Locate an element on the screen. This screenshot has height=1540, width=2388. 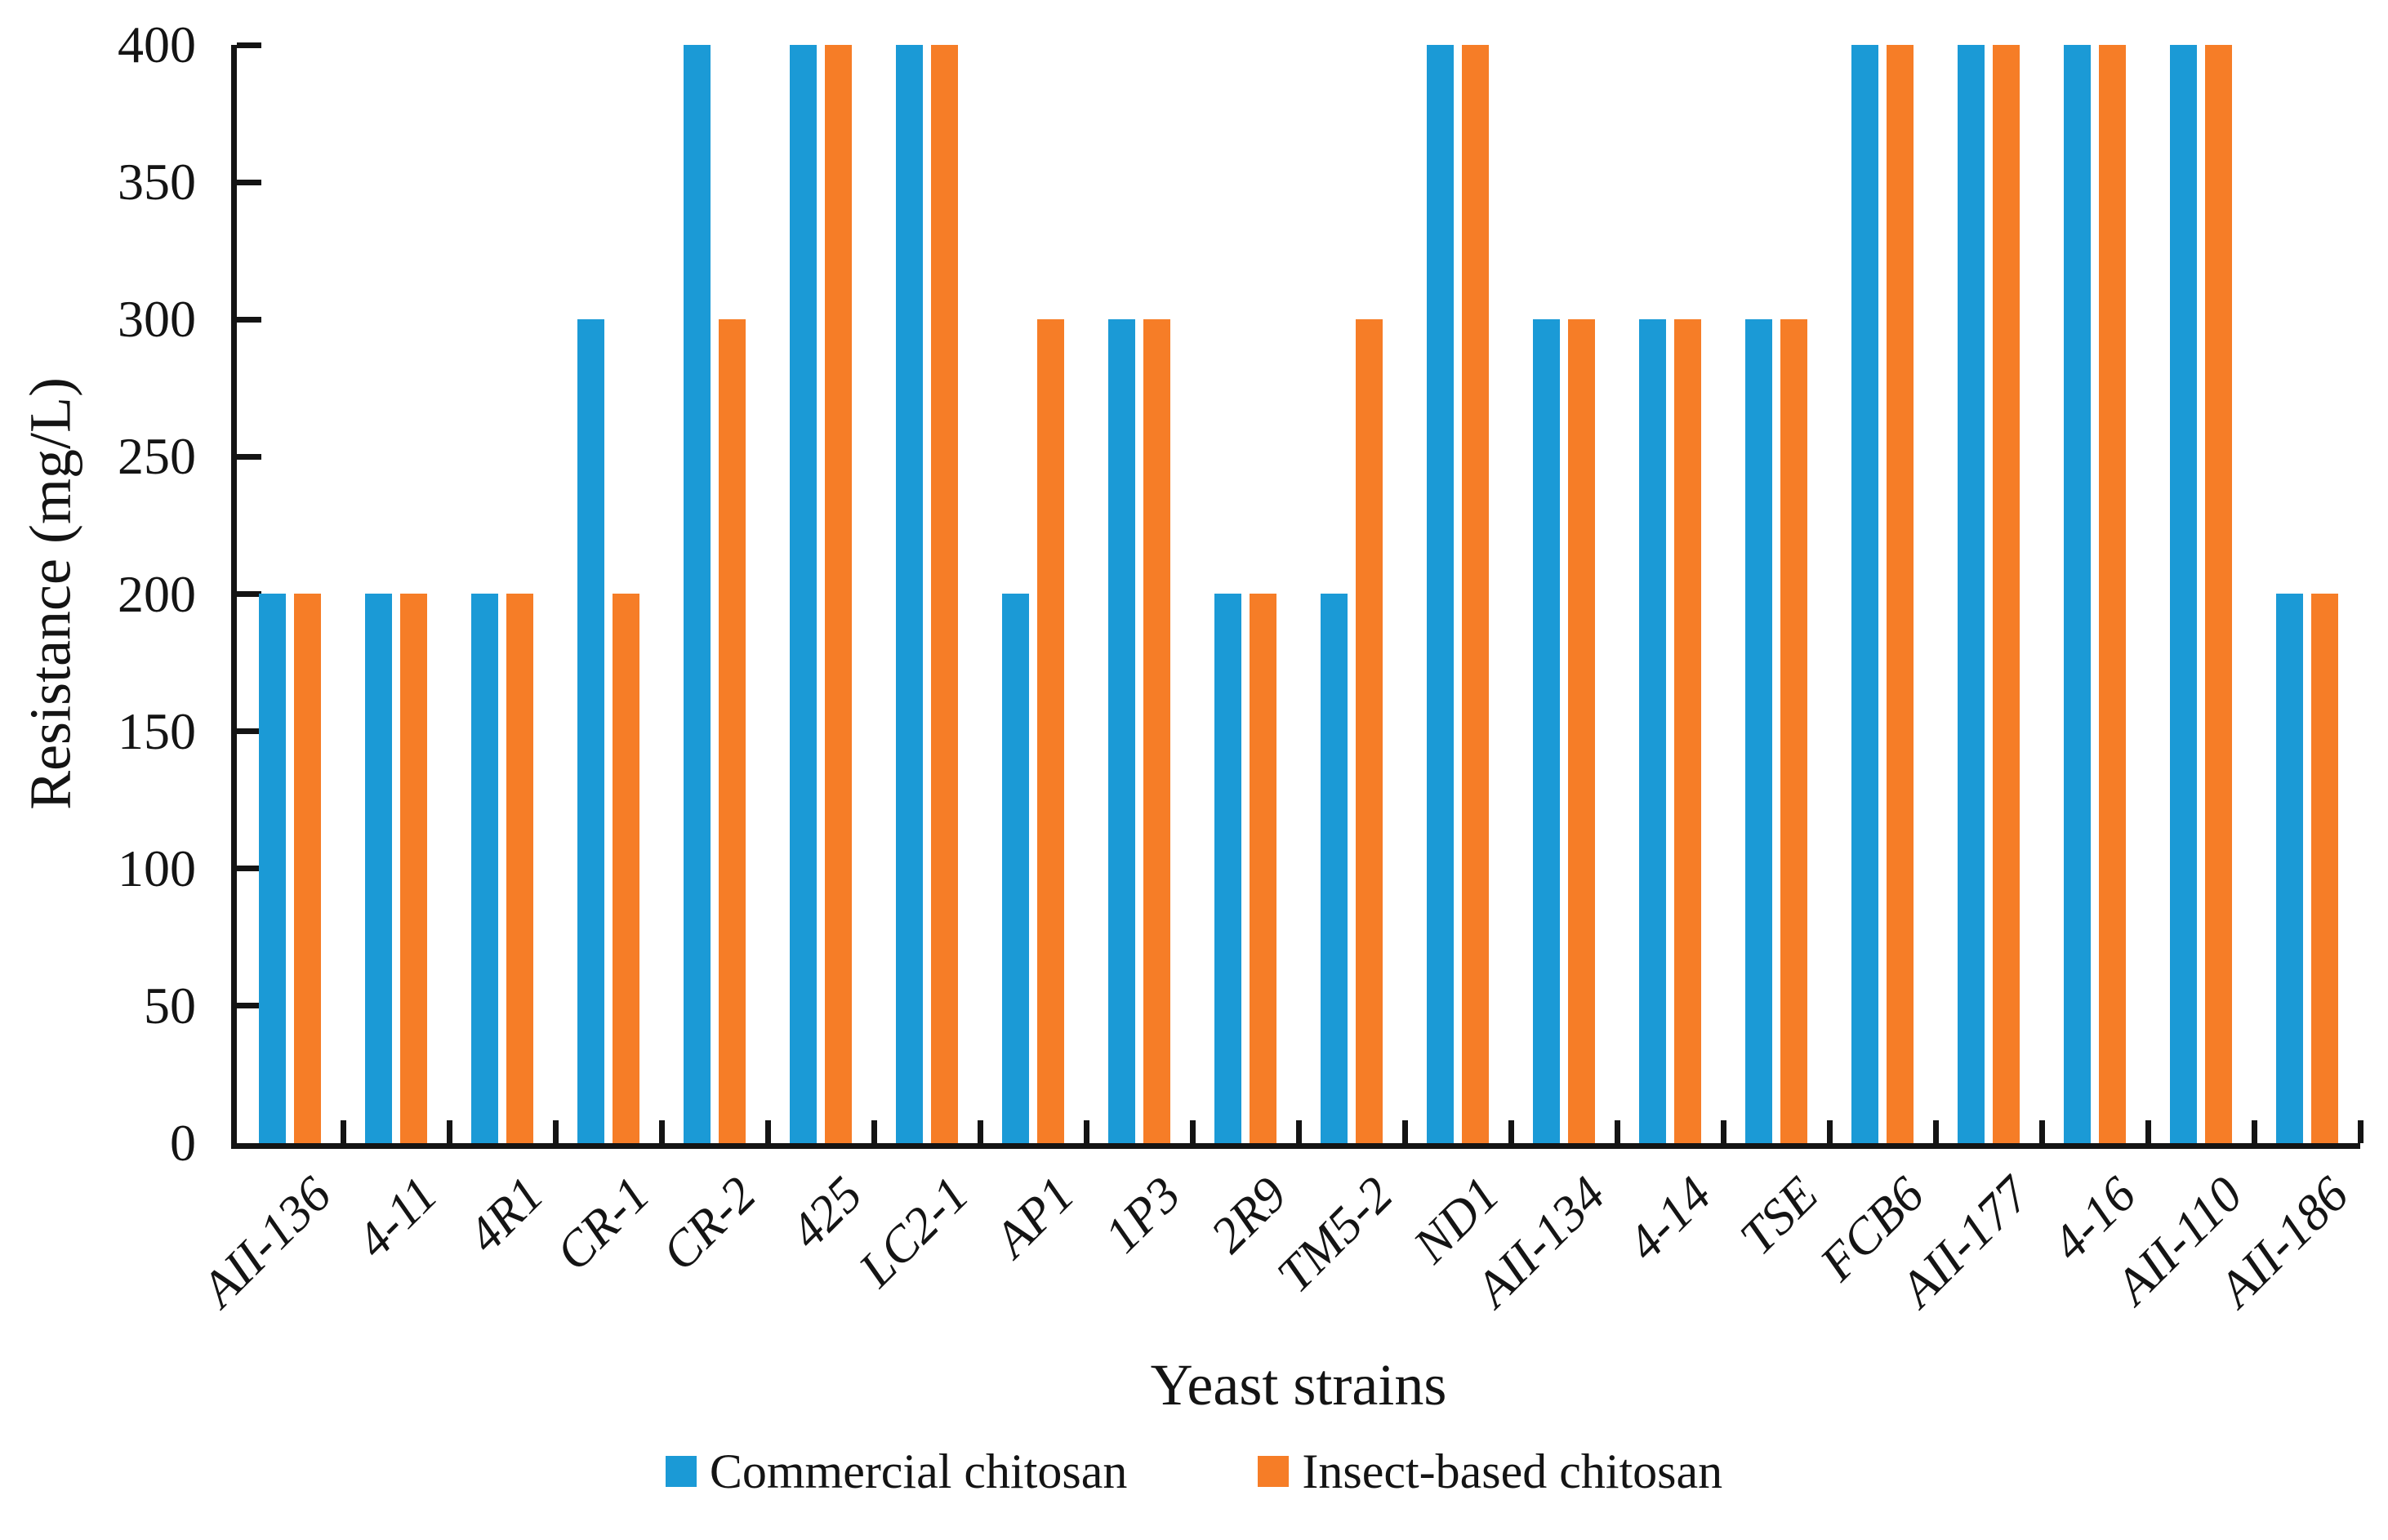
legend: Commercial chitosan Insect-based chitosan is located at coordinates (1194, 1471).